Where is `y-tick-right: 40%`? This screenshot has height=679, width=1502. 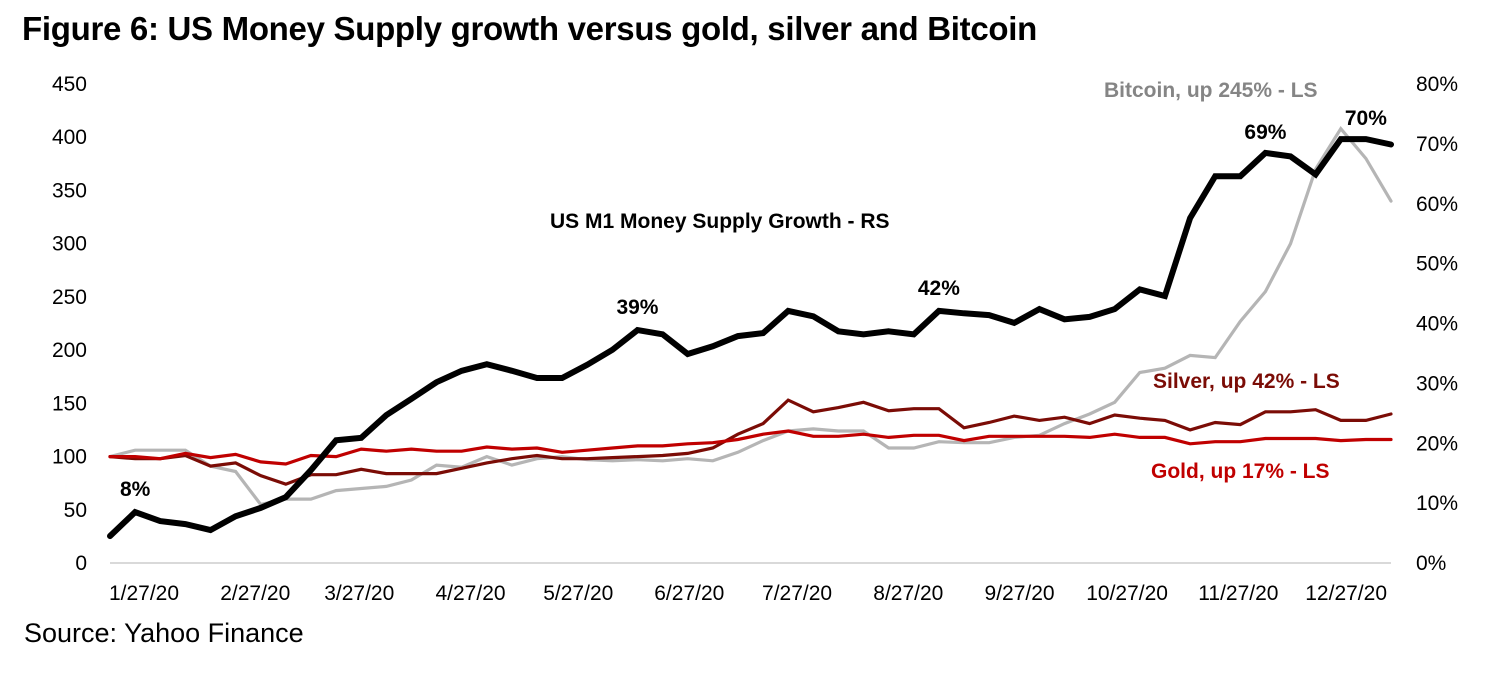
y-tick-right: 40% is located at coordinates (1437, 324).